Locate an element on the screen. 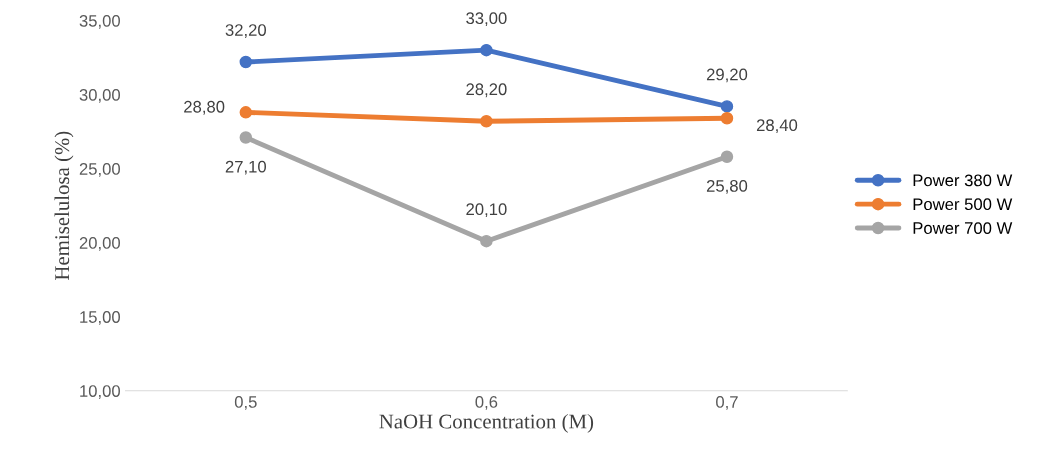 This screenshot has height=457, width=1046. y-tick-label: 35,00 is located at coordinates (100, 21).